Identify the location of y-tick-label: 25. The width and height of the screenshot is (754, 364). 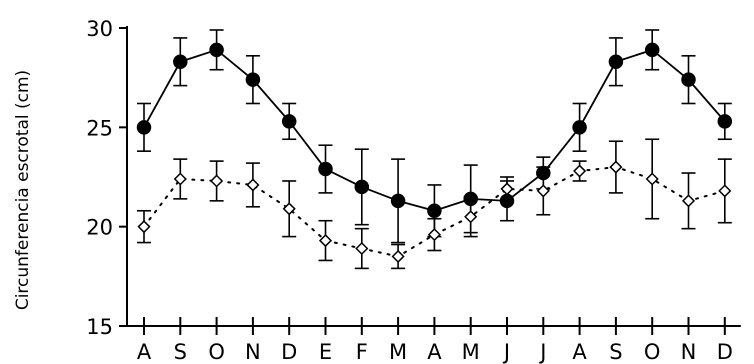
(99, 128).